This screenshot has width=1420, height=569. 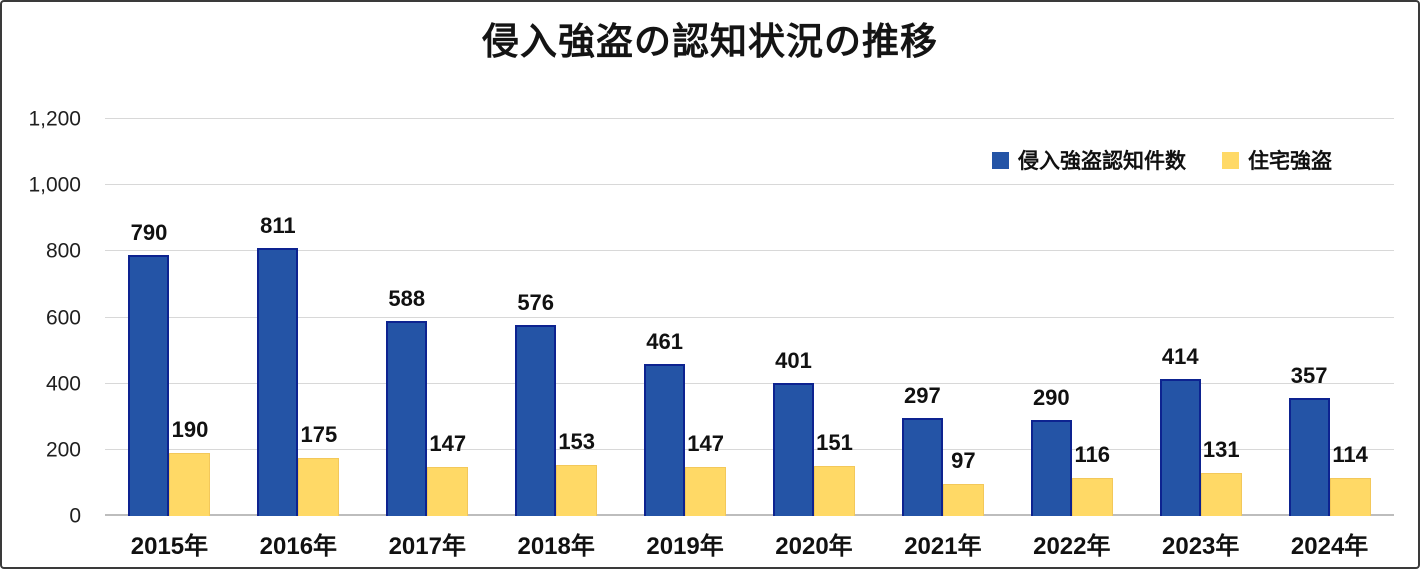 I want to click on x-category-label: 2021年, so click(x=943, y=546).